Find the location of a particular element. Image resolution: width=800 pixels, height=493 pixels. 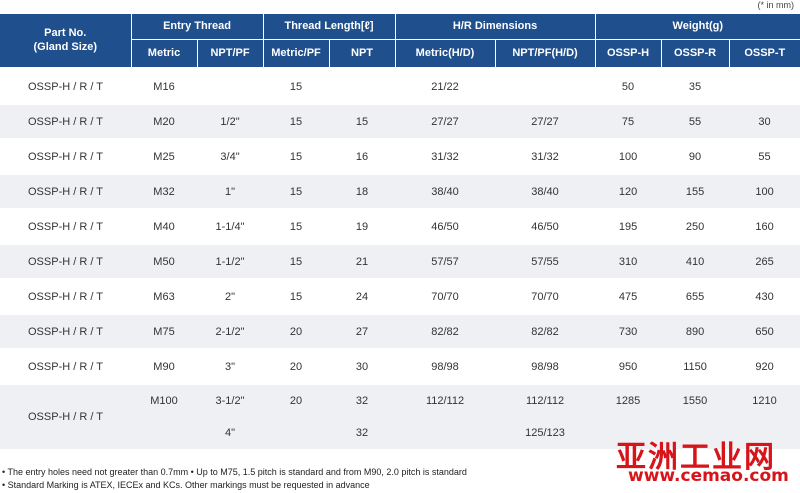

cell-tl-npt: 18 is located at coordinates (362, 191).